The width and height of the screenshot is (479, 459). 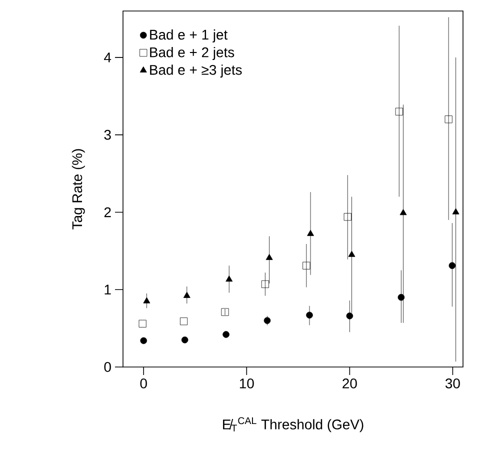 I want to click on x-tick-label: 0, so click(x=143, y=383).